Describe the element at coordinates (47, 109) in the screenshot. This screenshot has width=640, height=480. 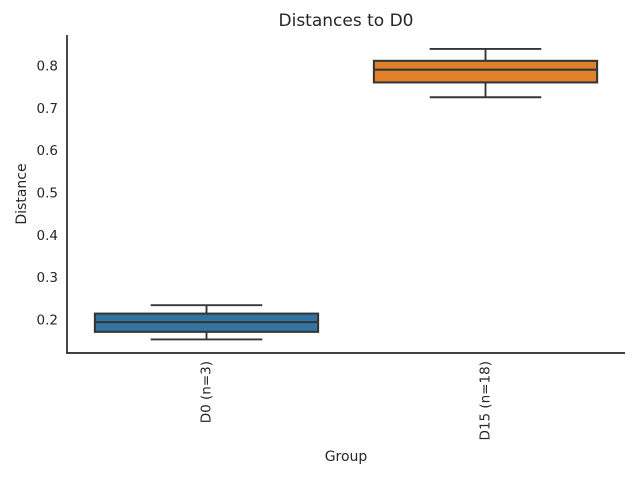
I see `y-tick-label: 0.7` at that location.